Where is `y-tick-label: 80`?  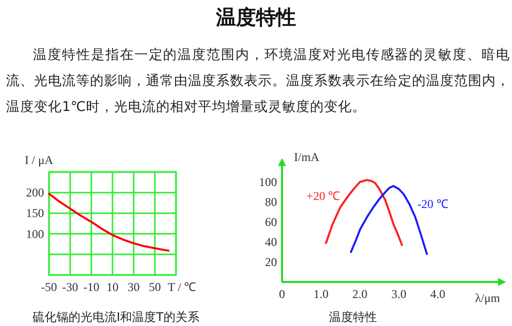
y-tick-label: 80 is located at coordinates (271, 202).